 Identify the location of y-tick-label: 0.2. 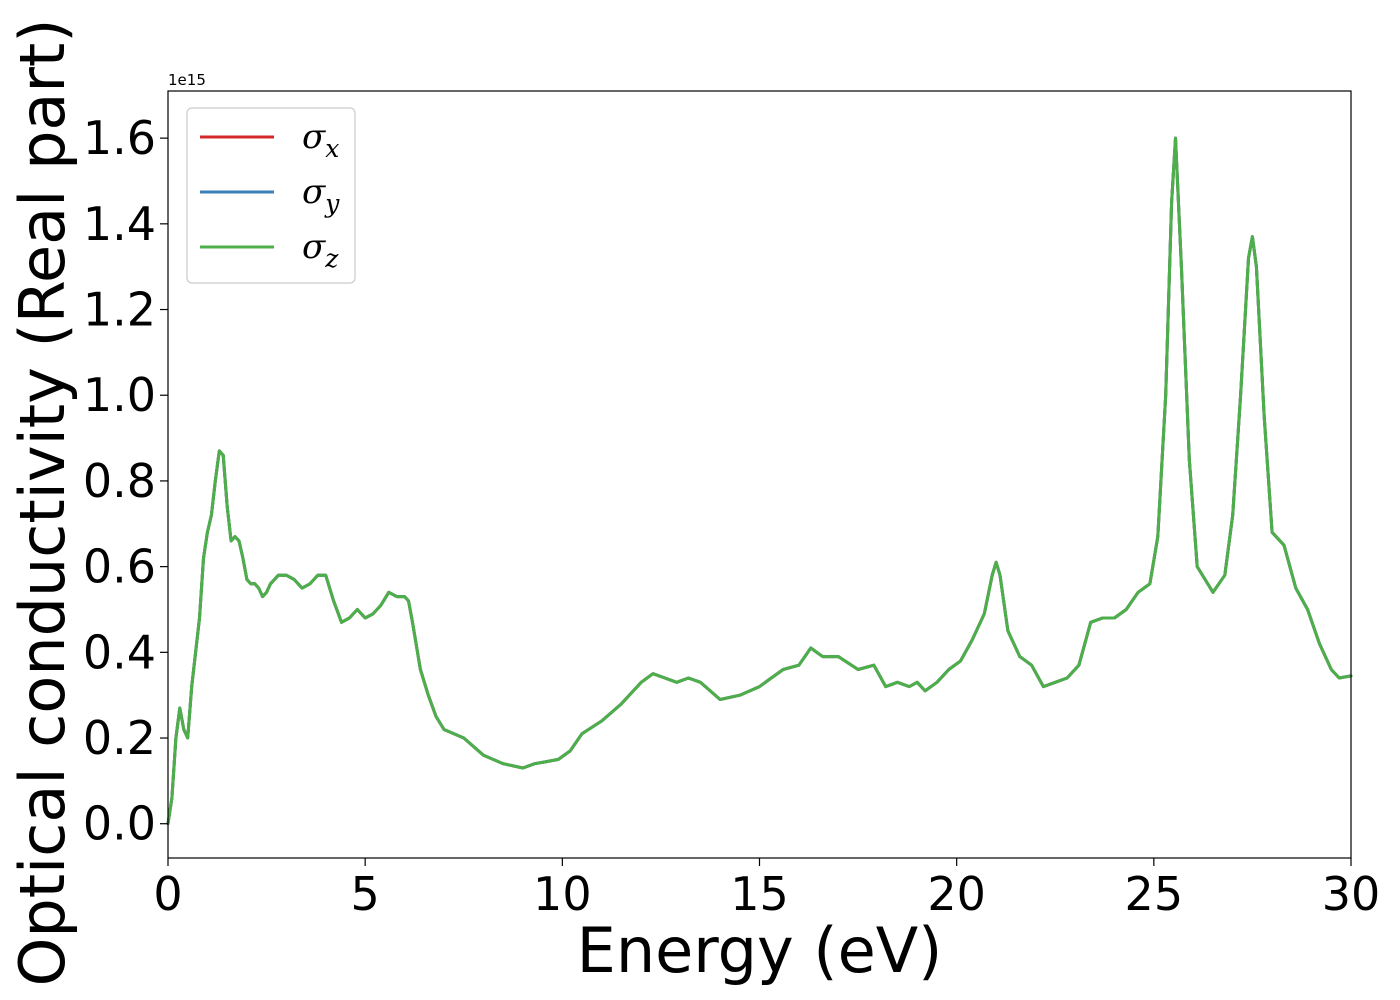
(119, 738).